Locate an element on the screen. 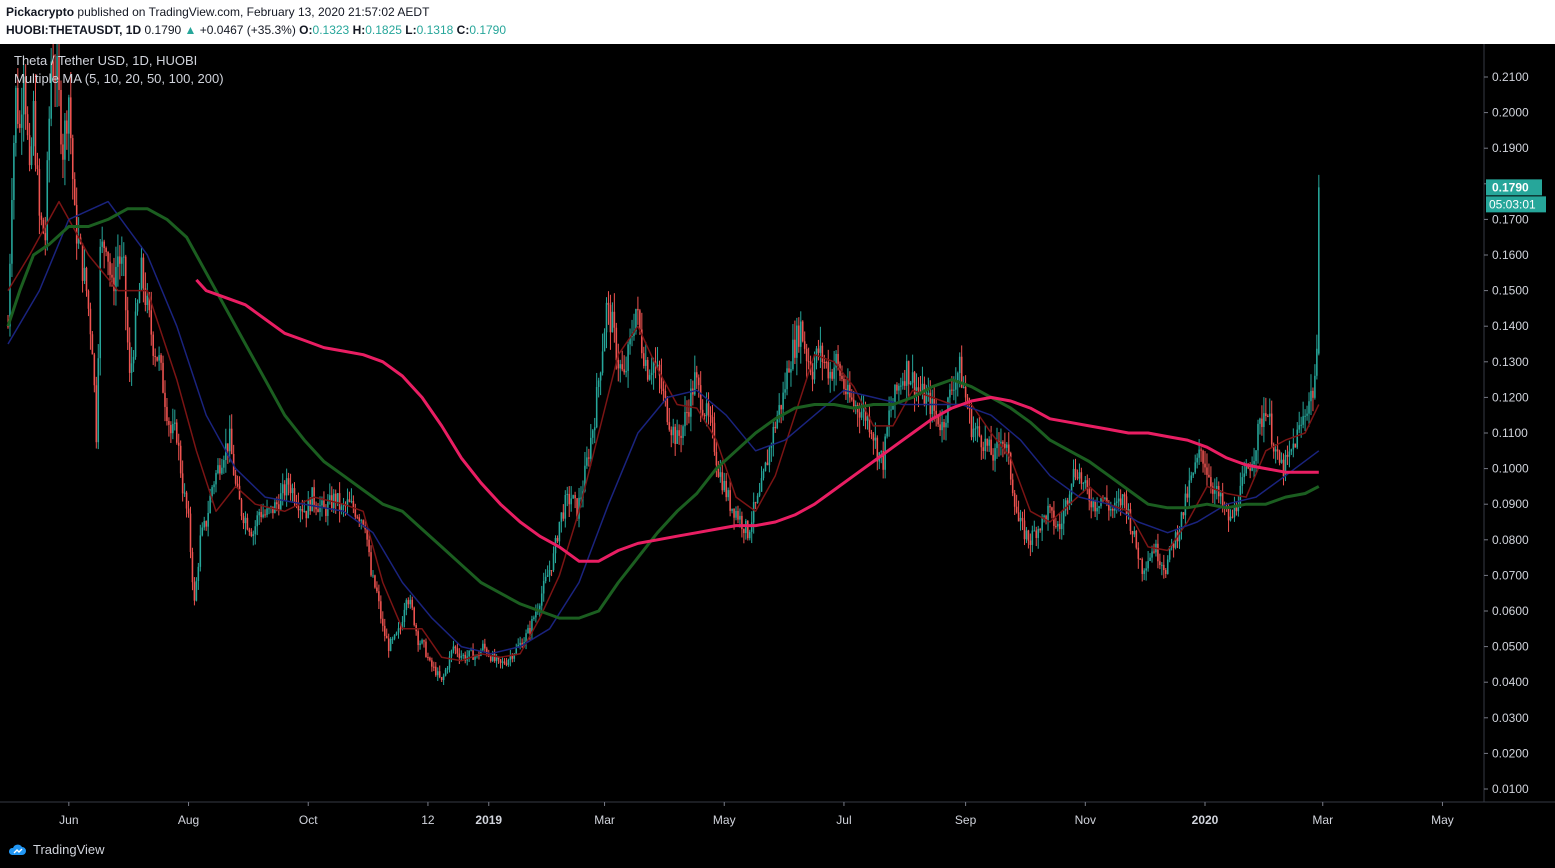 Image resolution: width=1555 pixels, height=868 pixels. price-tick-label: 0.0800 is located at coordinates (1510, 540).